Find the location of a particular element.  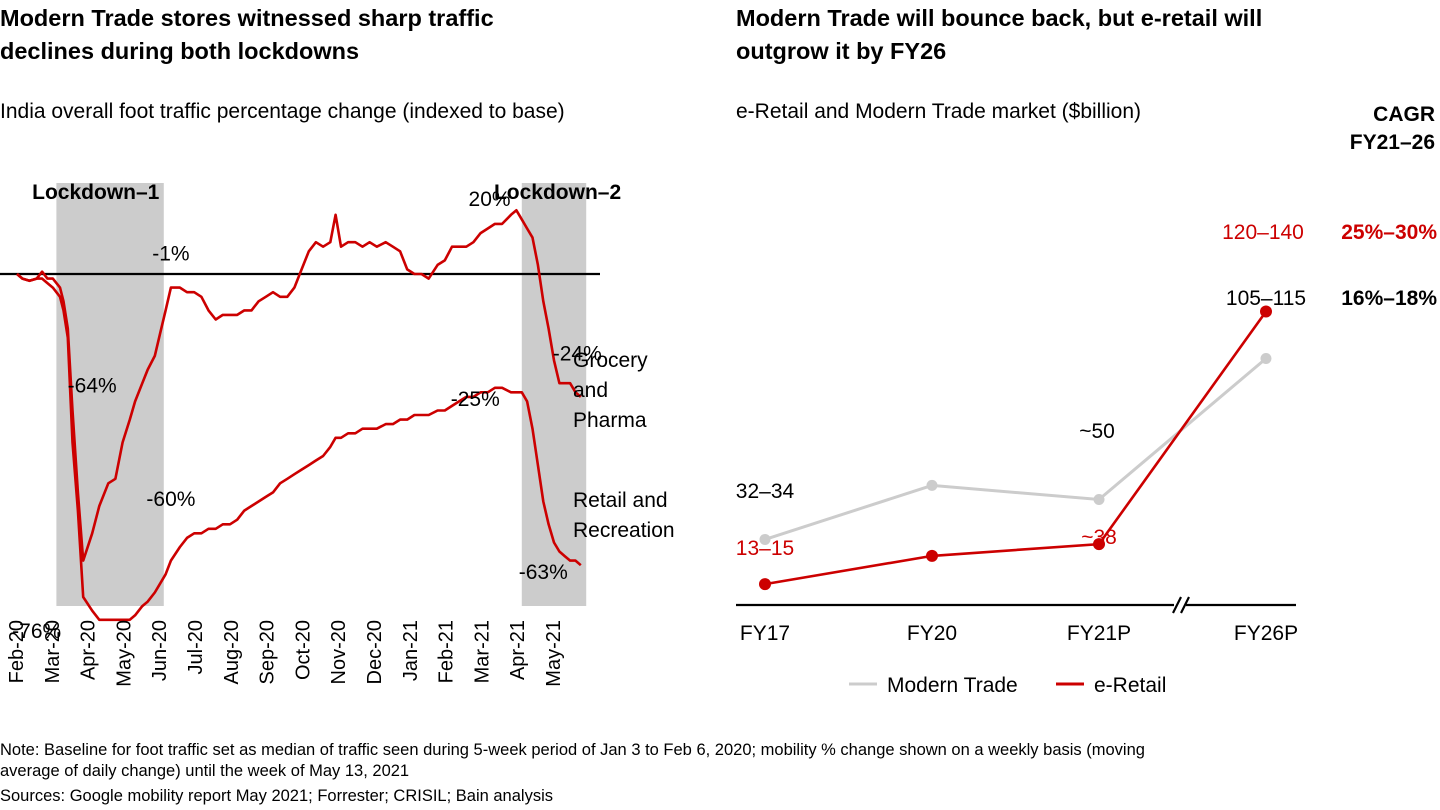

annotation-6: -64% is located at coordinates (92, 385).